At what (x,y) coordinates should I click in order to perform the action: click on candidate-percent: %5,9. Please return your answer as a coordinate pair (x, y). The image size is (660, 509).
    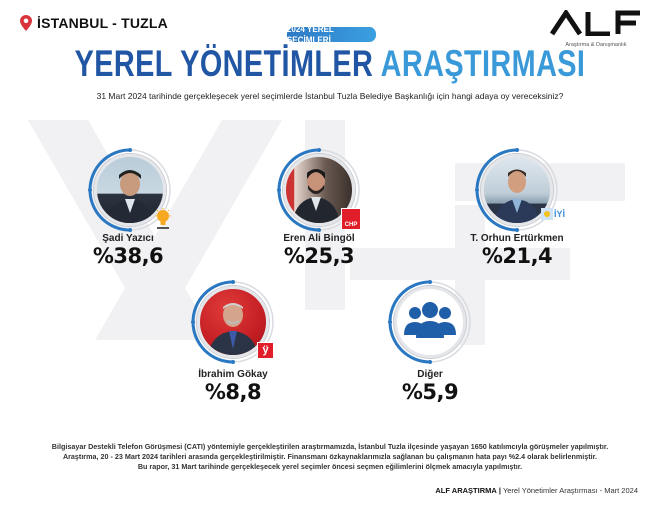
    Looking at the image, I should click on (430, 392).